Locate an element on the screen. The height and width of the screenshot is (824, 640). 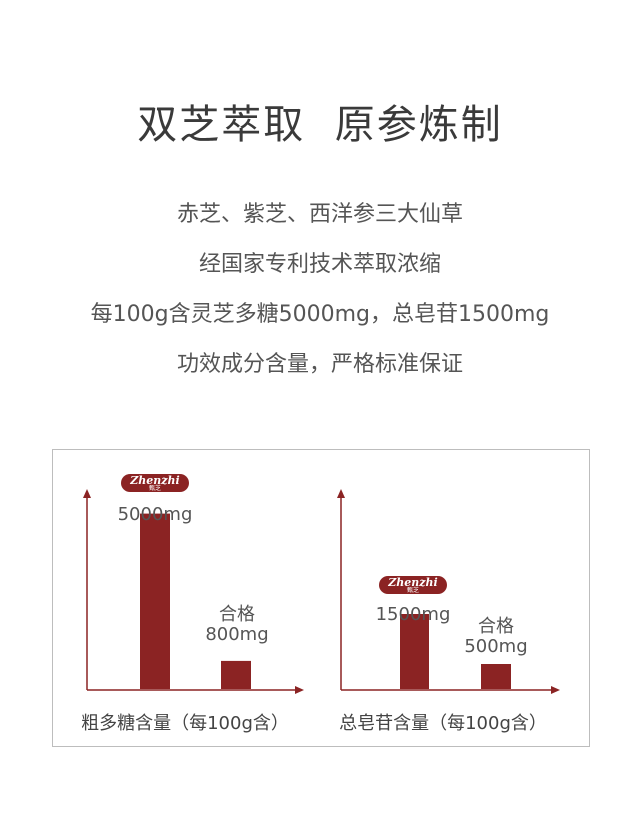
description-line-1: 赤芝、紫芝、西洋参三大仙草 is located at coordinates (319, 214).